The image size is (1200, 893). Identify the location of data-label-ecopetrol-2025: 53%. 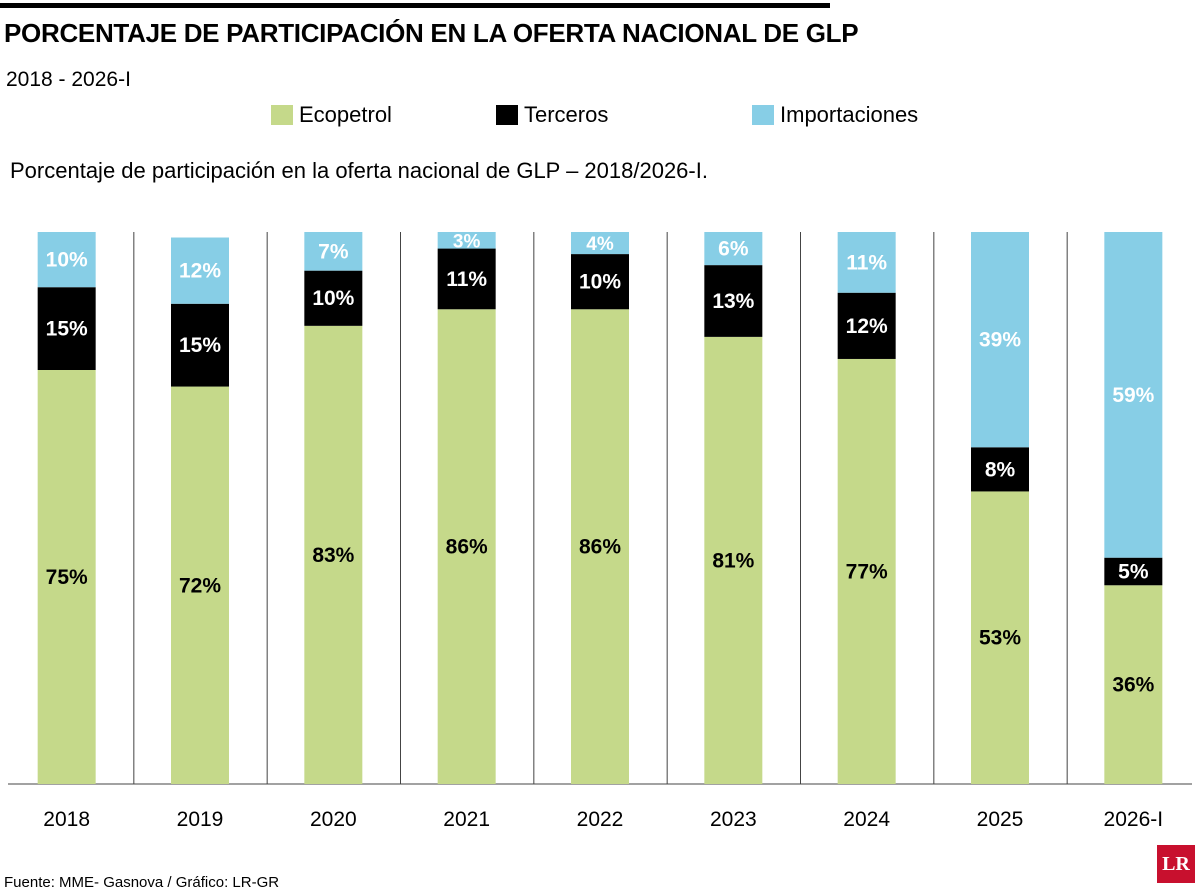
(1000, 638).